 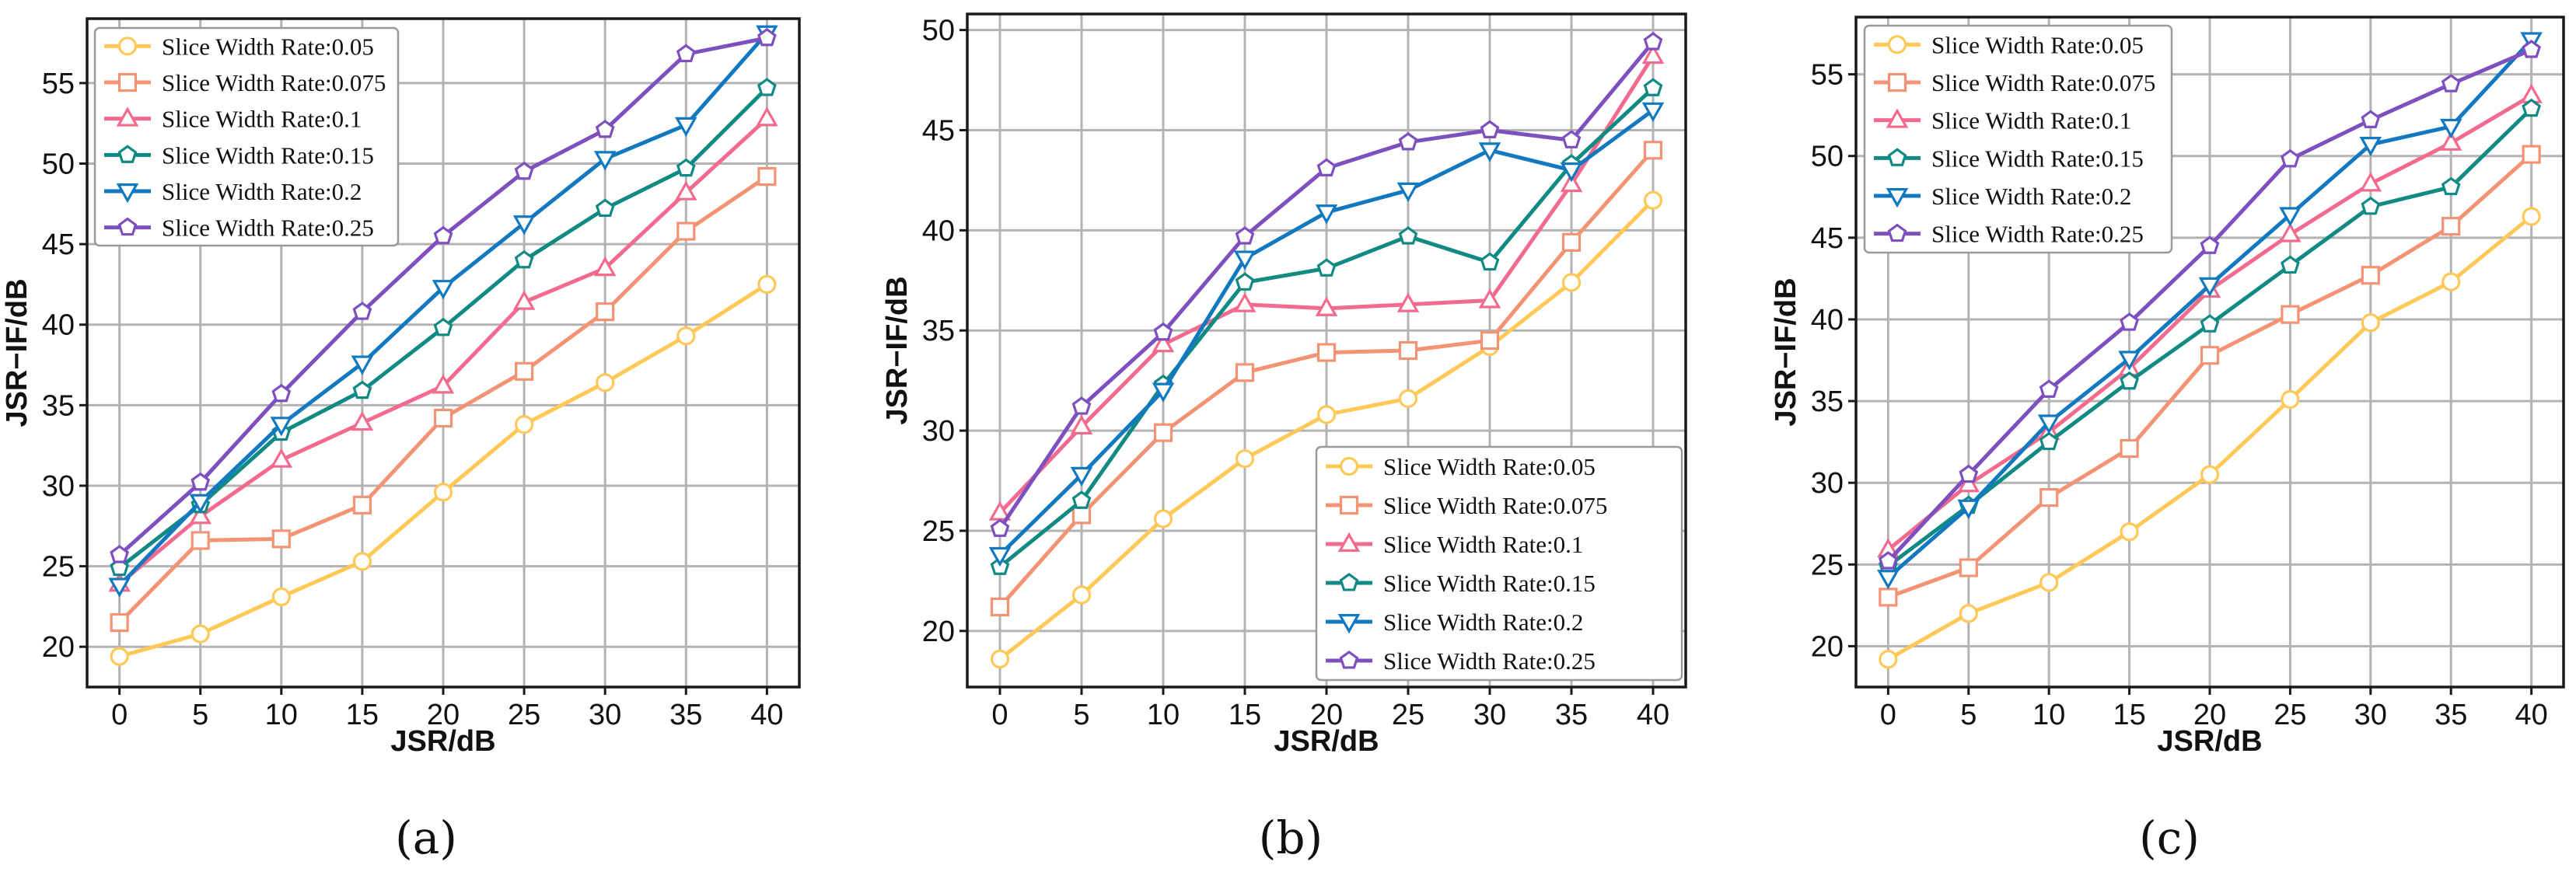 I want to click on x-tick-label: 30, so click(x=1489, y=715).